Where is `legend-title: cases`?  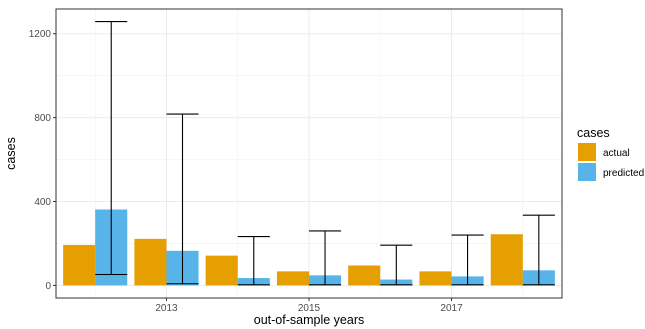
legend-title: cases is located at coordinates (593, 133).